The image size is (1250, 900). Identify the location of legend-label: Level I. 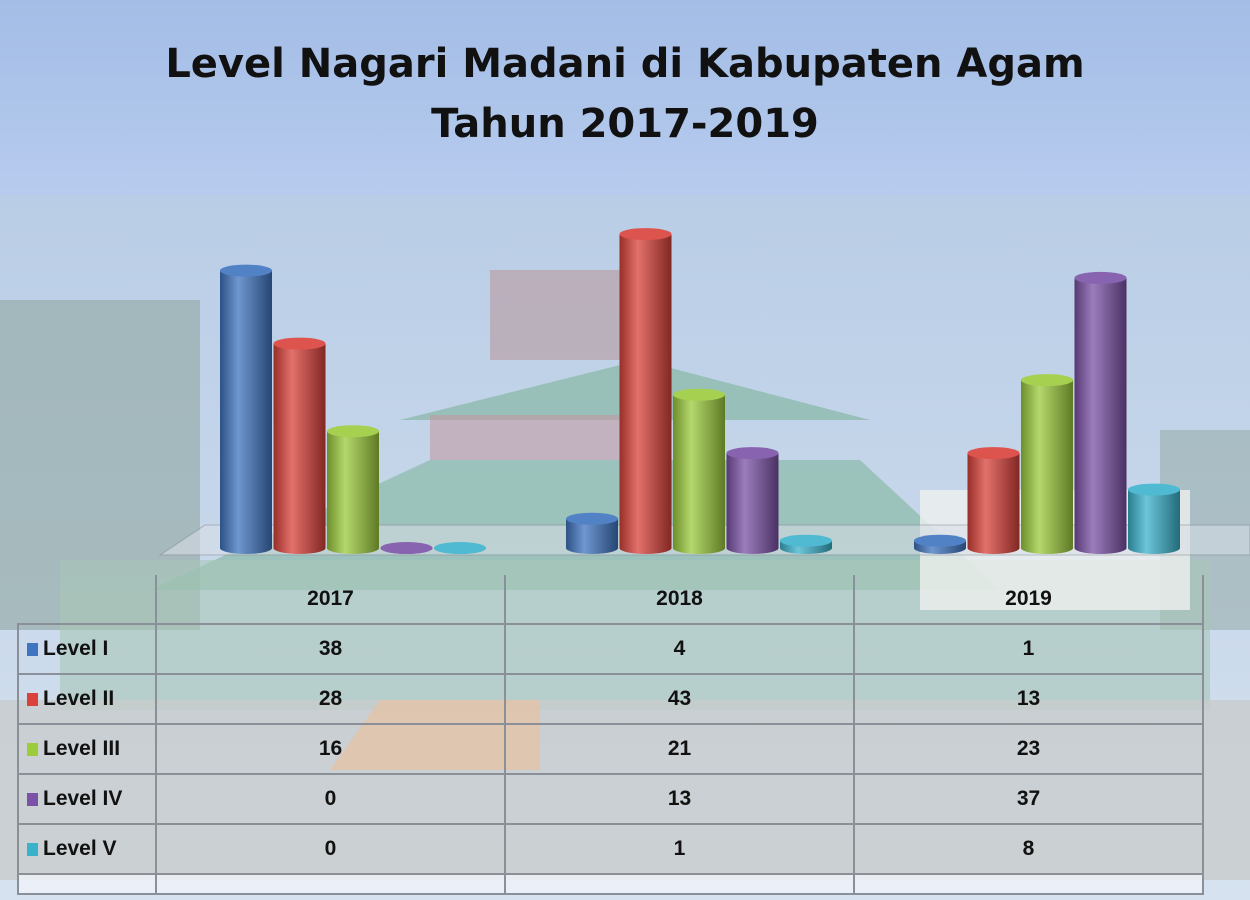
(76, 648).